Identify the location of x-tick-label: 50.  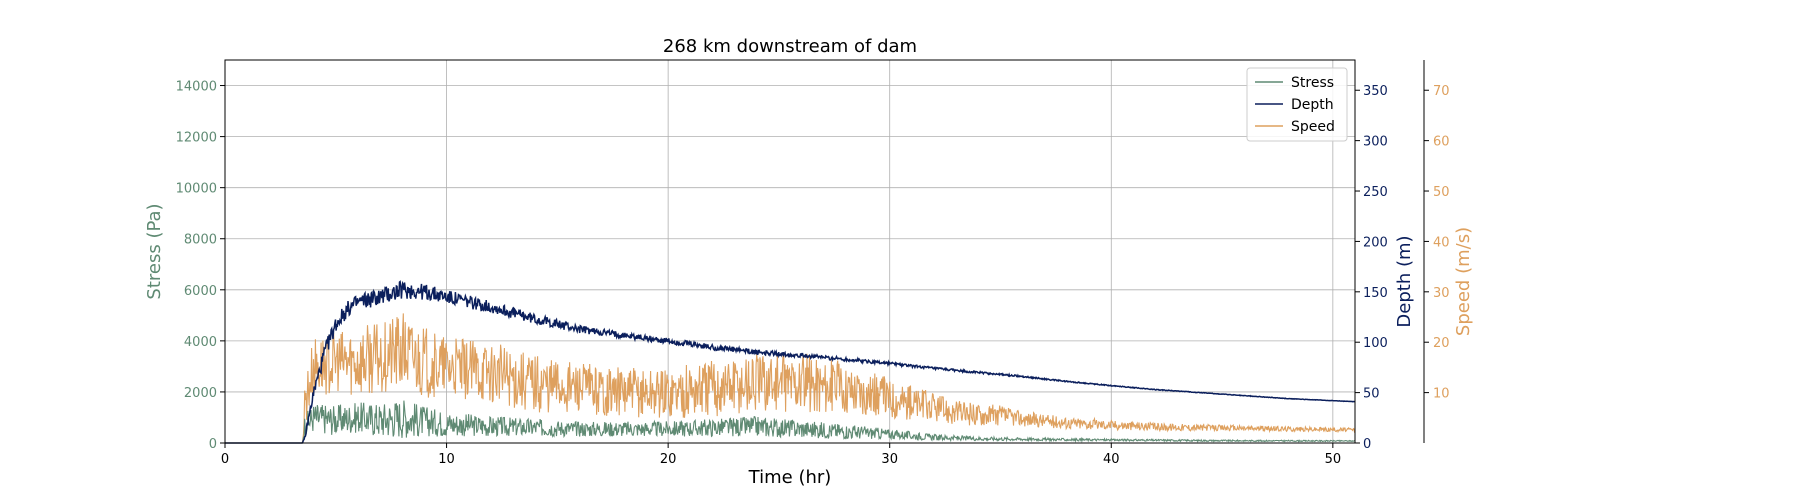
(1333, 459).